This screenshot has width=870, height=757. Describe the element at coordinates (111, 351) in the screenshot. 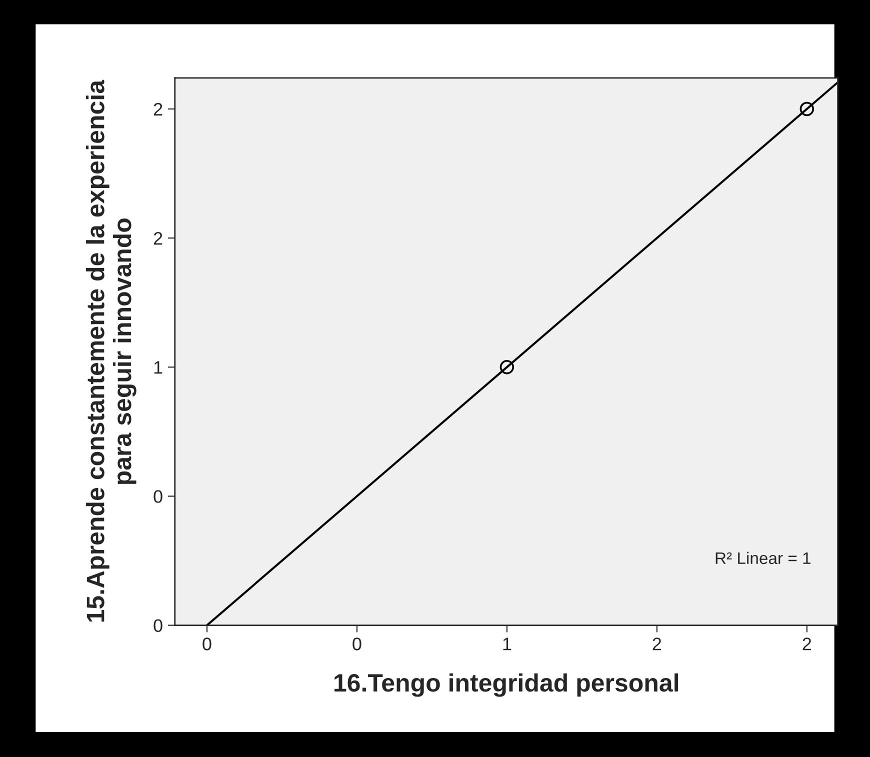

I see `y-axis-title: 15.Aprende constantemente de la experiencia para seguir innovando` at that location.